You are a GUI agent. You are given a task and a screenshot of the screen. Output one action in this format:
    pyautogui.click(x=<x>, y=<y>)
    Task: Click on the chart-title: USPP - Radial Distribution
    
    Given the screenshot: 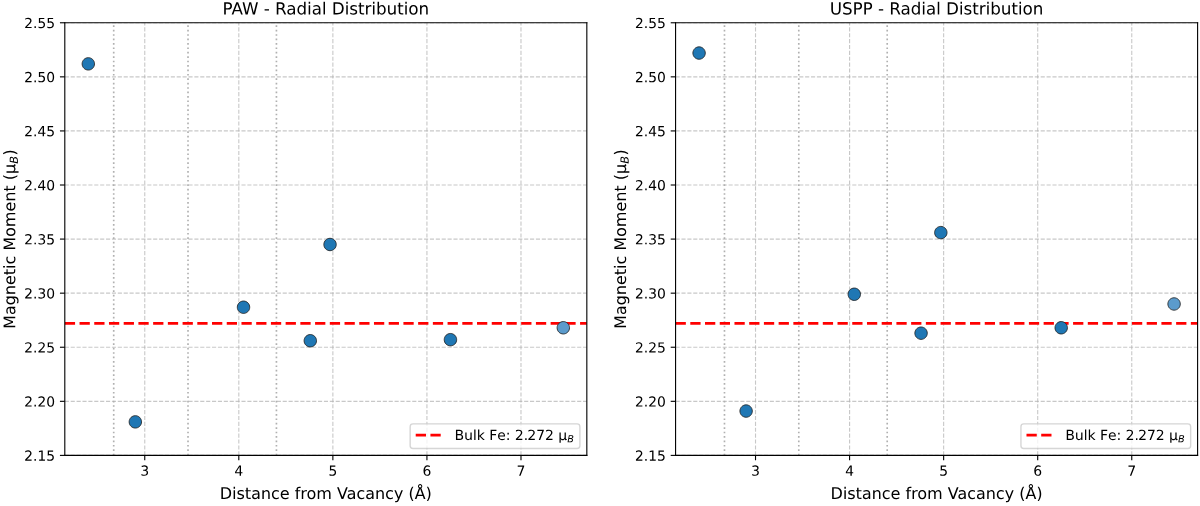 What is the action you would take?
    pyautogui.click(x=936, y=8)
    